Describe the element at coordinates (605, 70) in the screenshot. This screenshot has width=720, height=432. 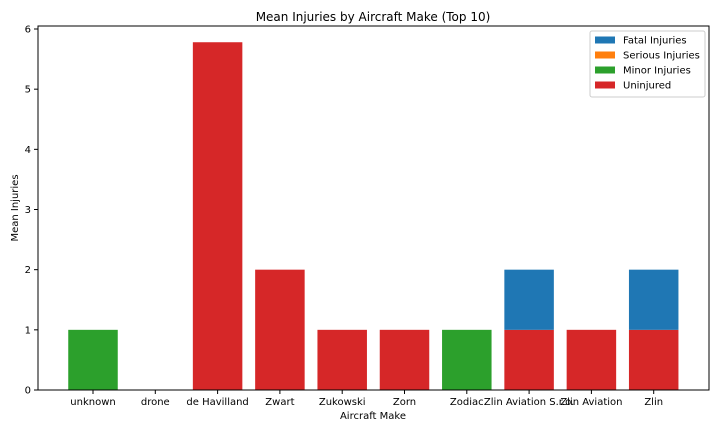
I see `legend-swatch-minor-injuries` at that location.